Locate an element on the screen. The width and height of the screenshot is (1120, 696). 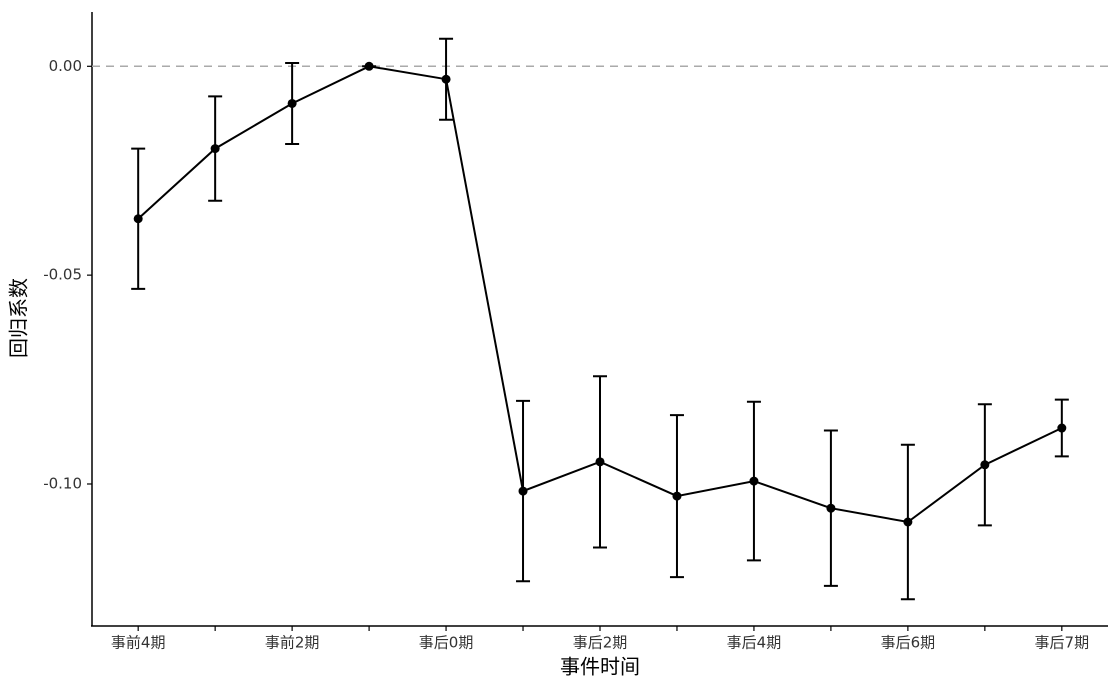
x-tick-label: 事前2期 is located at coordinates (292, 643).